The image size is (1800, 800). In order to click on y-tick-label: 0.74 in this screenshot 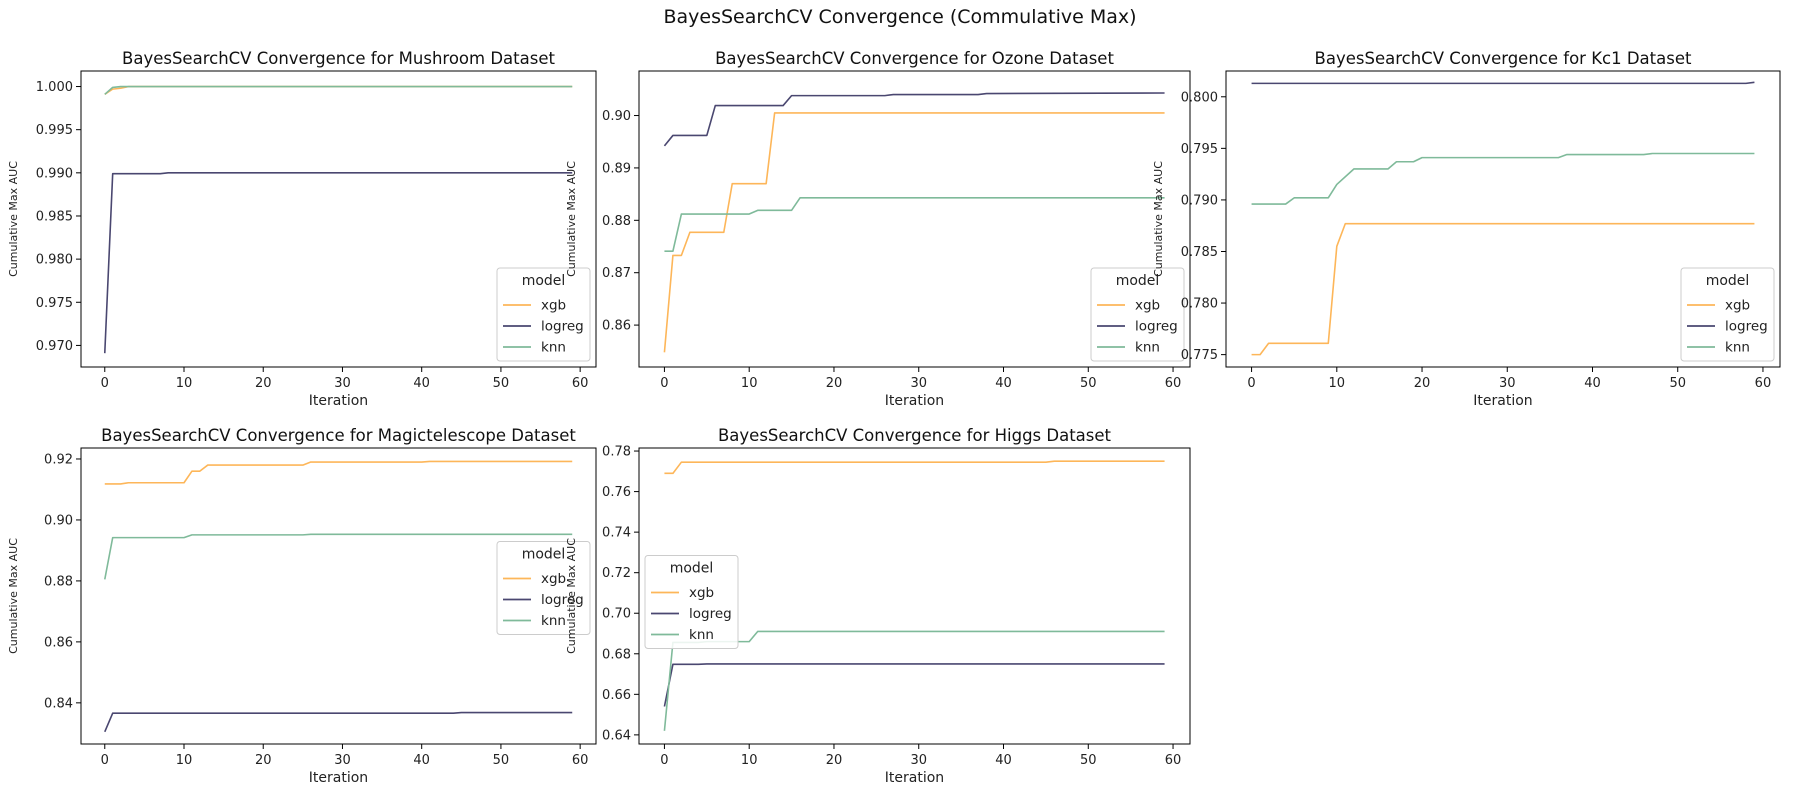, I will do `click(616, 533)`.